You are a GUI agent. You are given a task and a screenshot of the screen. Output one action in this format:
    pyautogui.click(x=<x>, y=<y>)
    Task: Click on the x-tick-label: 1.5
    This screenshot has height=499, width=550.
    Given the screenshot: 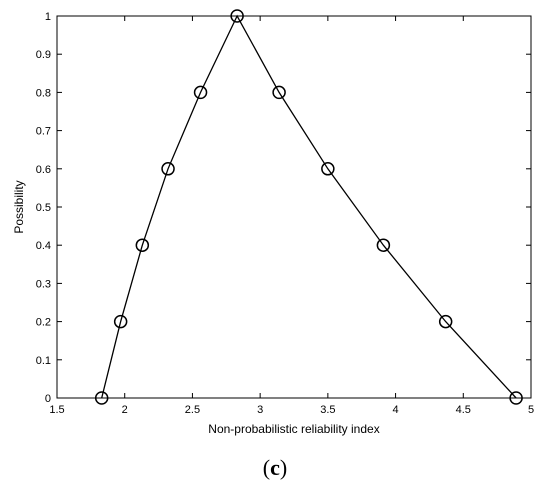 What is the action you would take?
    pyautogui.click(x=56, y=410)
    